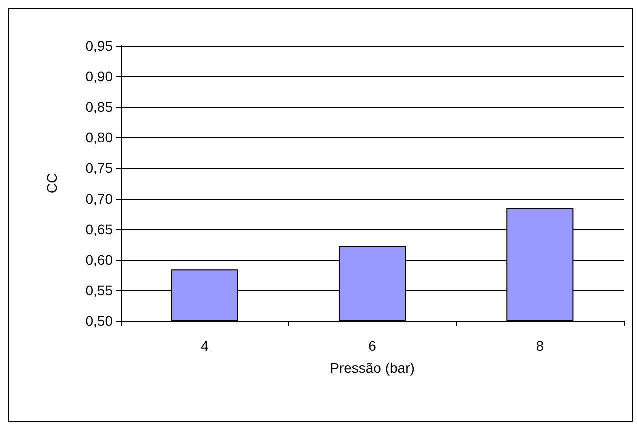  What do you see at coordinates (372, 368) in the screenshot?
I see `x-axis-title: Pressão (bar)` at bounding box center [372, 368].